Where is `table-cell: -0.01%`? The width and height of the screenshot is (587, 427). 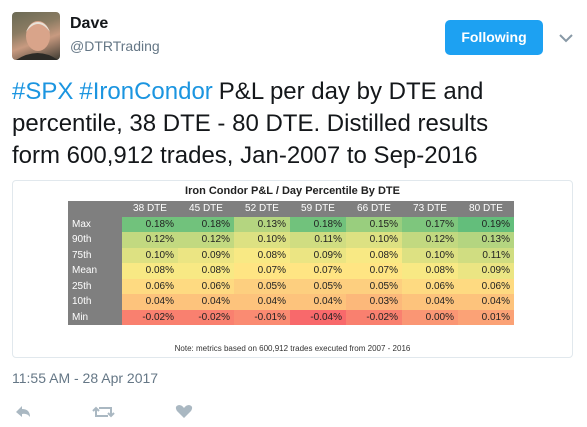
table-cell: -0.01% is located at coordinates (262, 317).